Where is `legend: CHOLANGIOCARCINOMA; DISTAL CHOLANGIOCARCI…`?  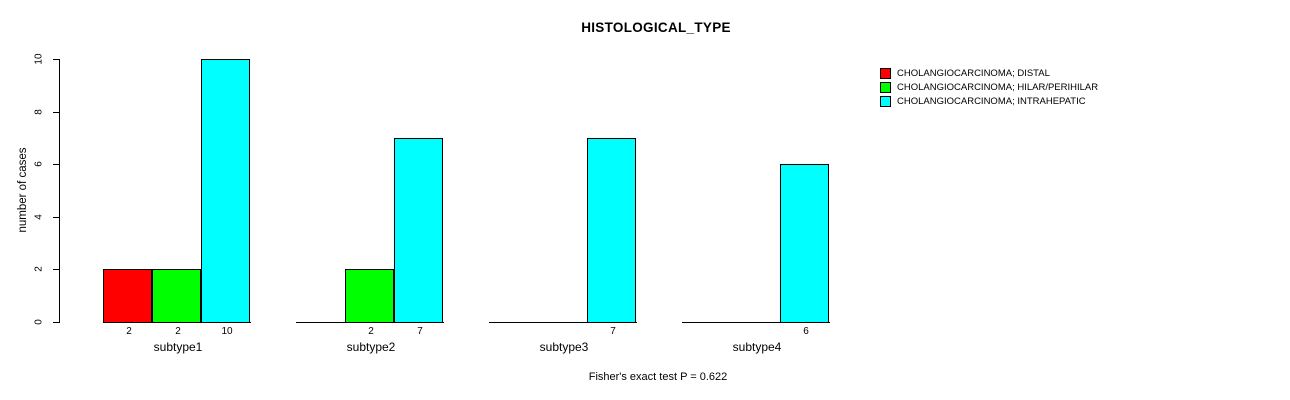
legend: CHOLANGIOCARCINOMA; DISTAL CHOLANGIOCARCI… is located at coordinates (989, 87).